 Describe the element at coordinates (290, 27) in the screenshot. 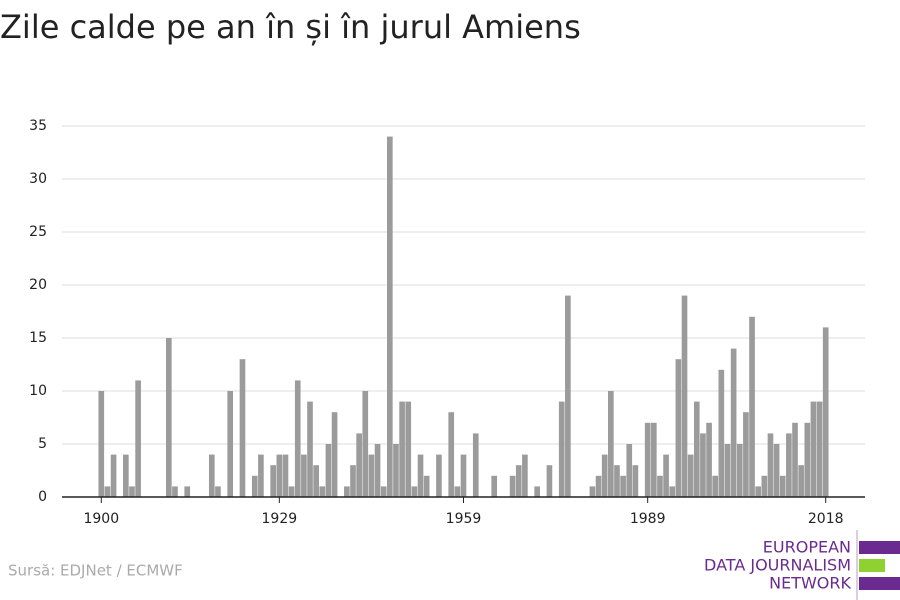

I see `chart-title: Zile calde pe an în și în jurul Amiens` at that location.